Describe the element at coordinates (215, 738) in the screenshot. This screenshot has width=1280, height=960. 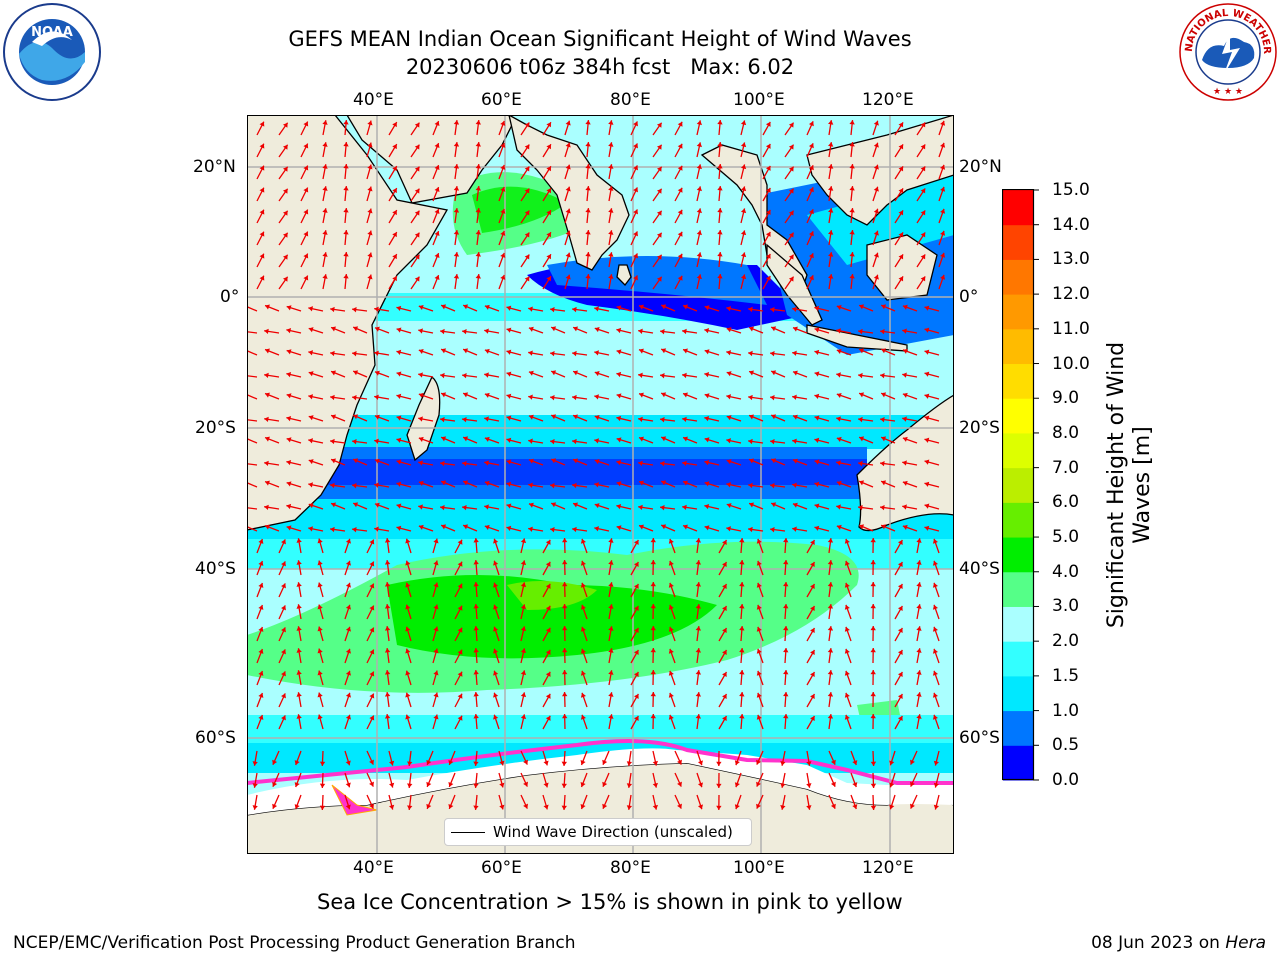
I see `lat-tick-left-60s: 60°S` at that location.